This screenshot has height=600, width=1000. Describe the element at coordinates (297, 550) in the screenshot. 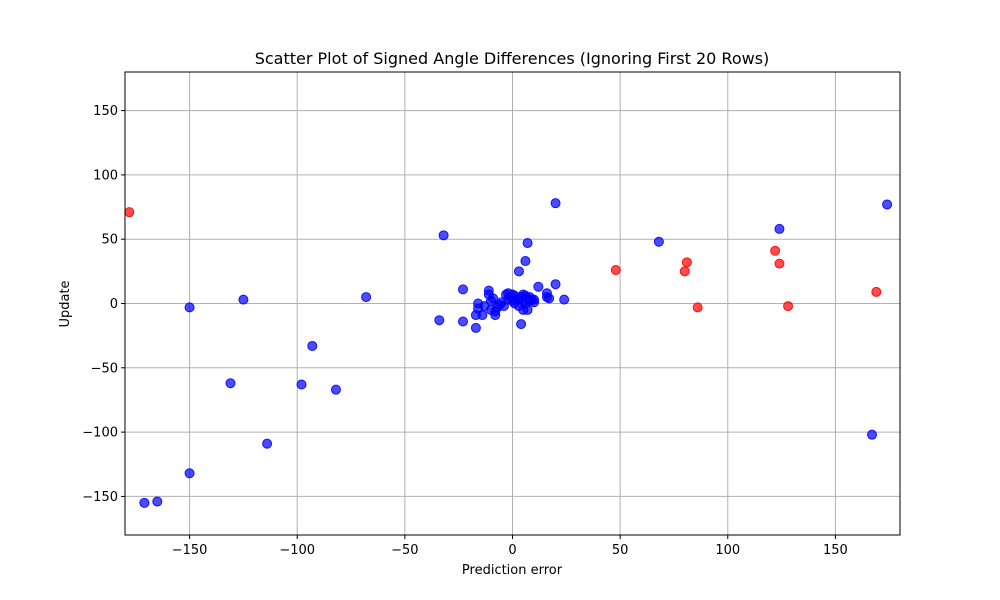

I see `x-tick-label: −100` at that location.